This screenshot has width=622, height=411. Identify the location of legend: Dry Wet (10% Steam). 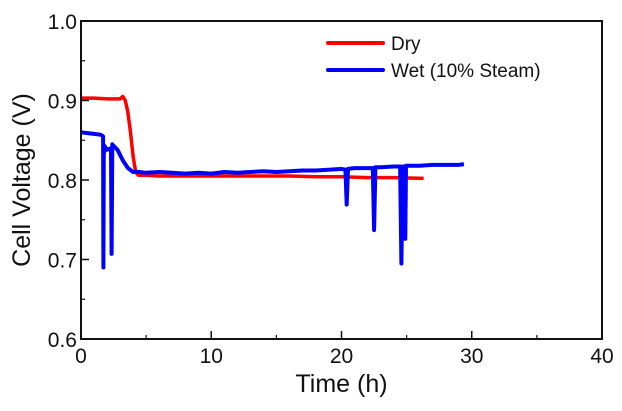
(433, 58).